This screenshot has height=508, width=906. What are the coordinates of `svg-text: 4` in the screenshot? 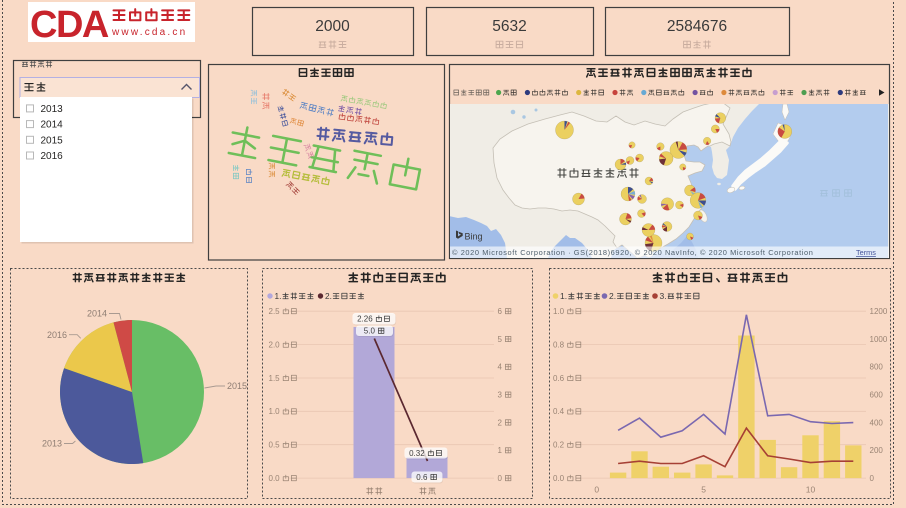 It's located at (500, 367).